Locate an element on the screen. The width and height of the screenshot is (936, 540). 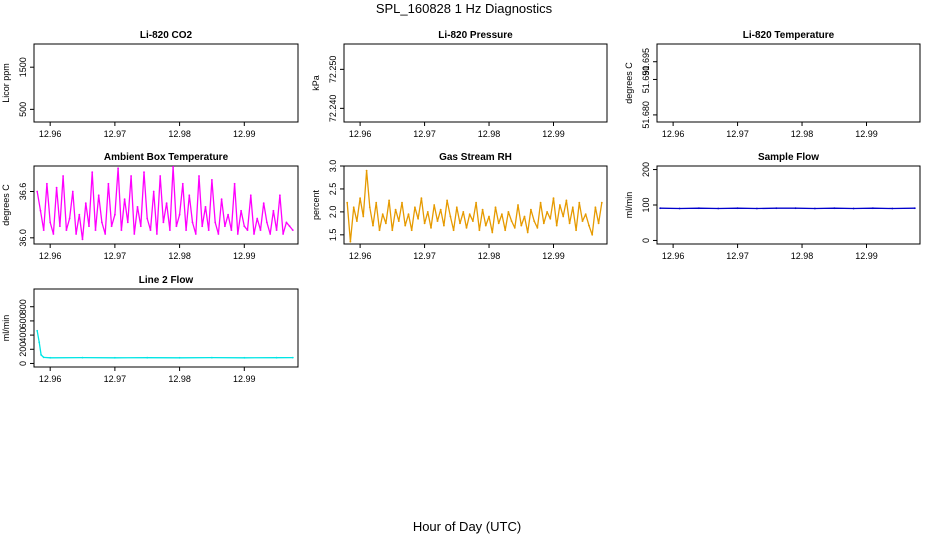
panel-5-xtick-label-3: 12.99 is located at coordinates (553, 256).